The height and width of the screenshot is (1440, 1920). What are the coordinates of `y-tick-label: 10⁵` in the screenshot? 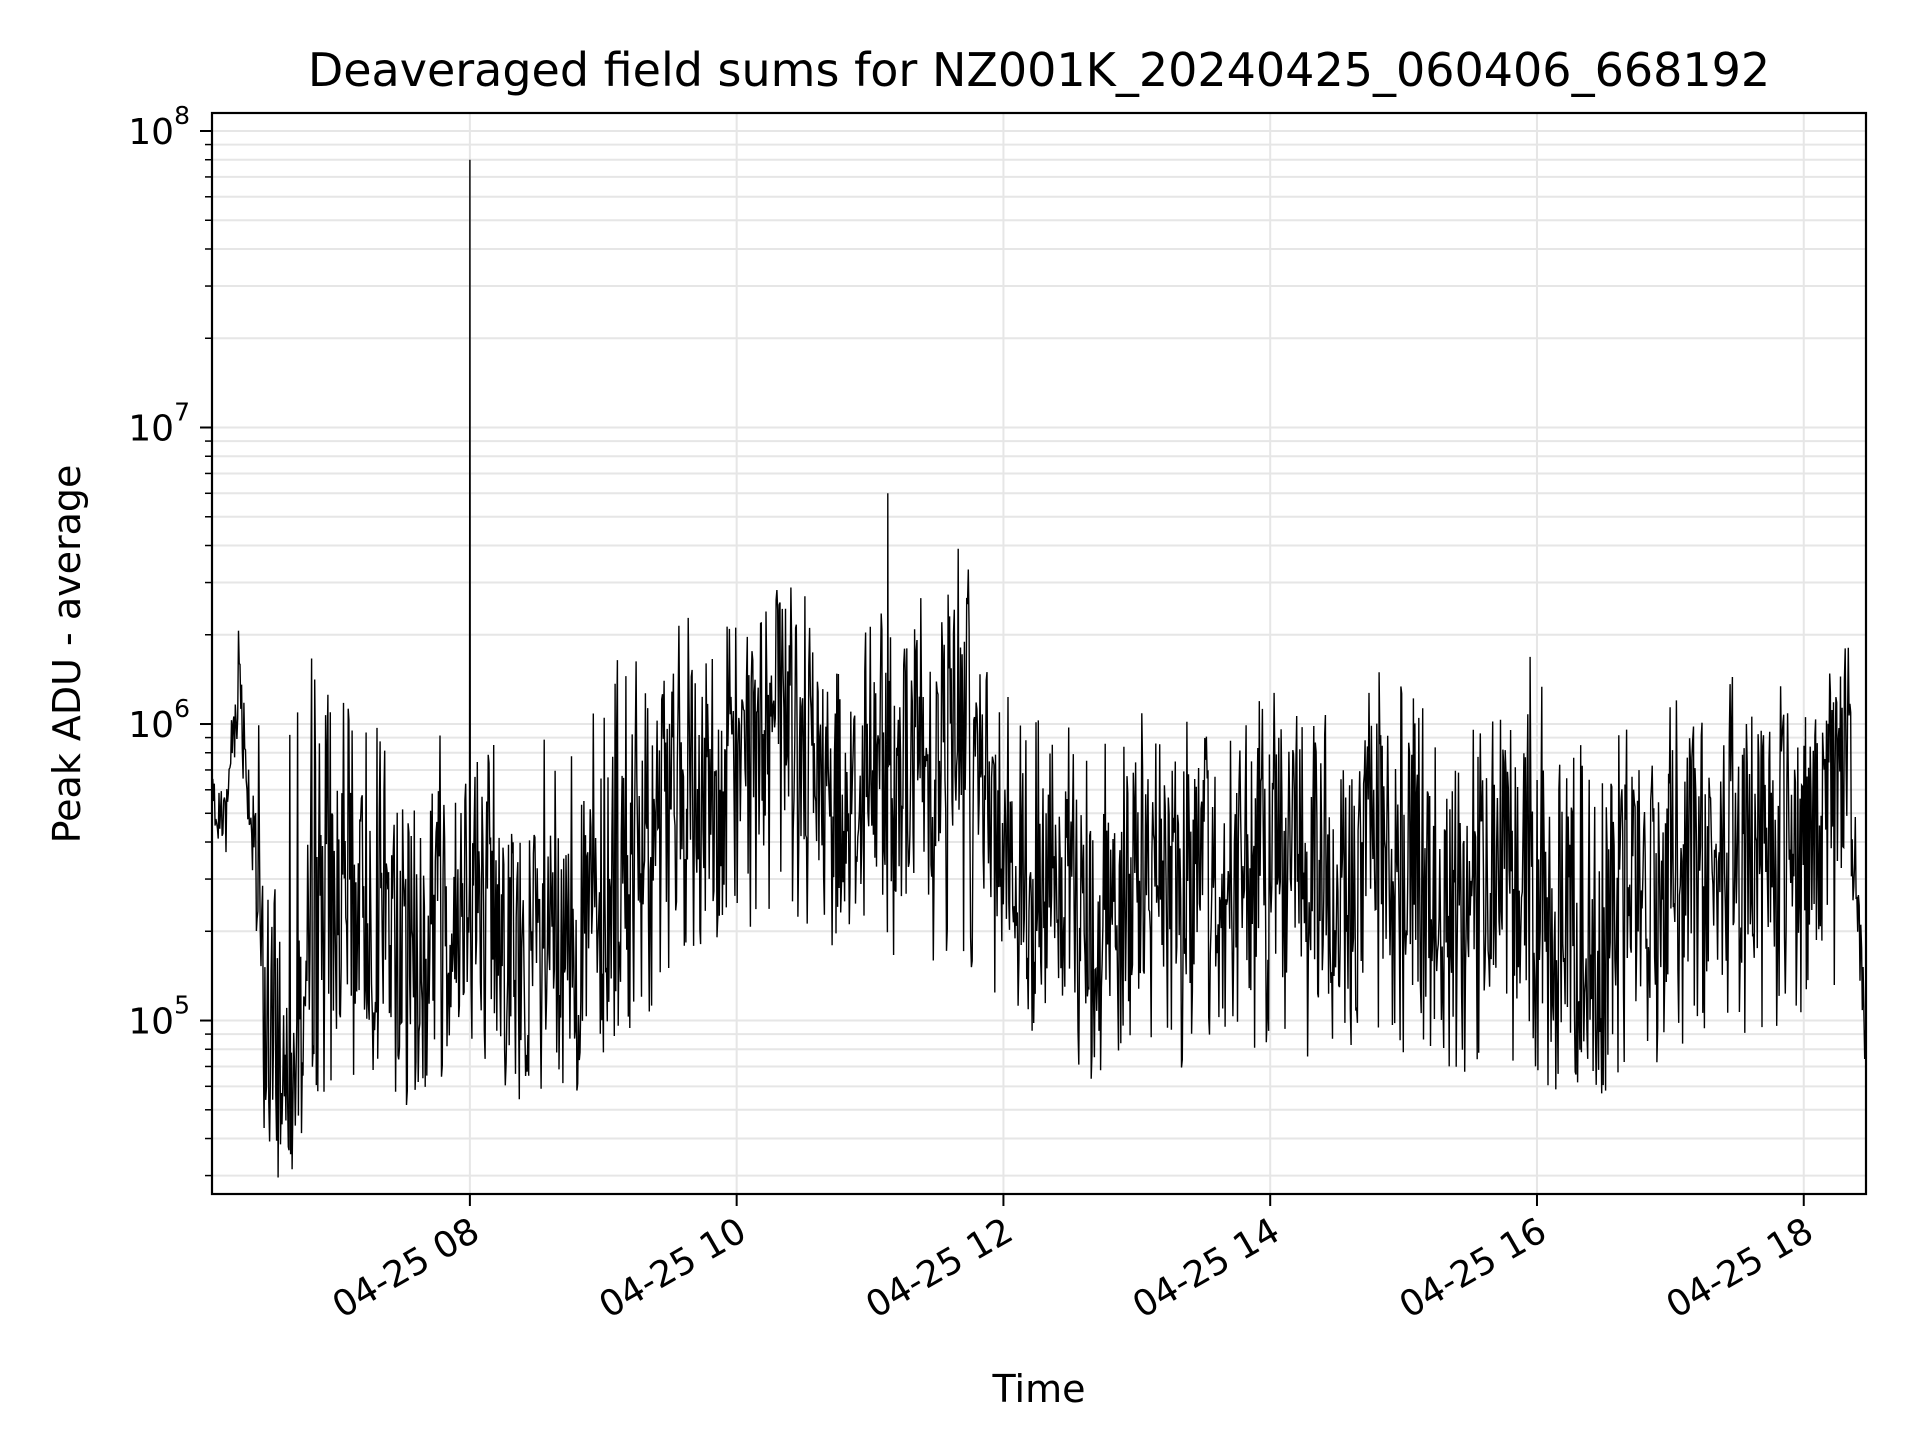 It's located at (159, 1017).